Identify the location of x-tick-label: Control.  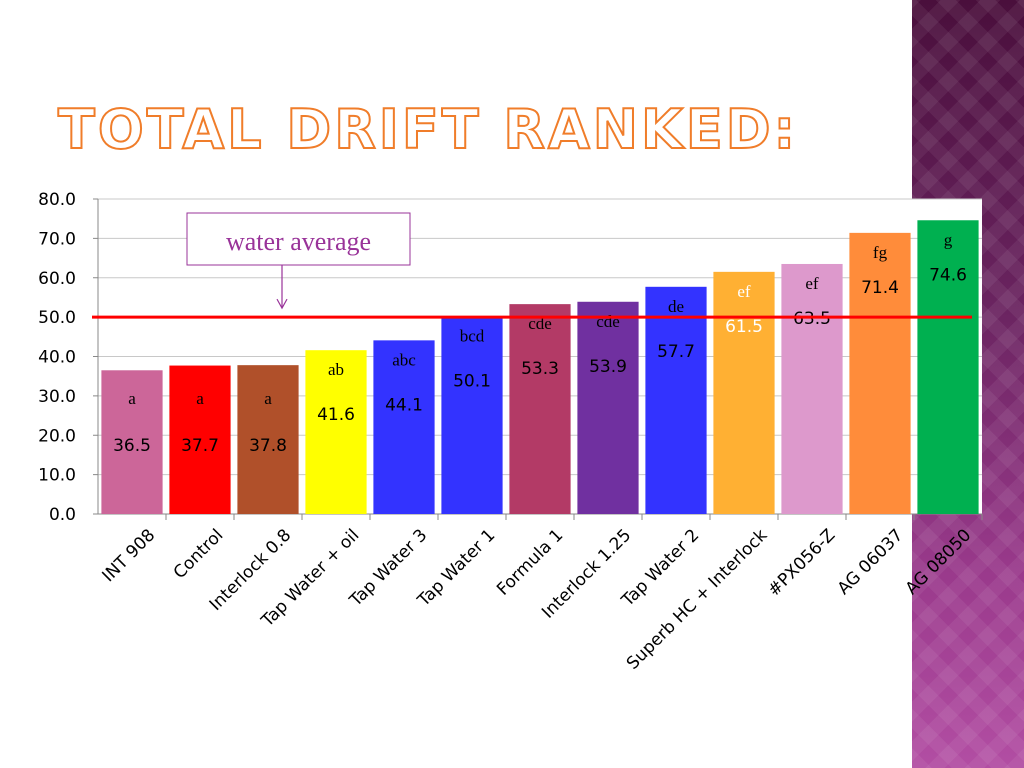
(199, 554).